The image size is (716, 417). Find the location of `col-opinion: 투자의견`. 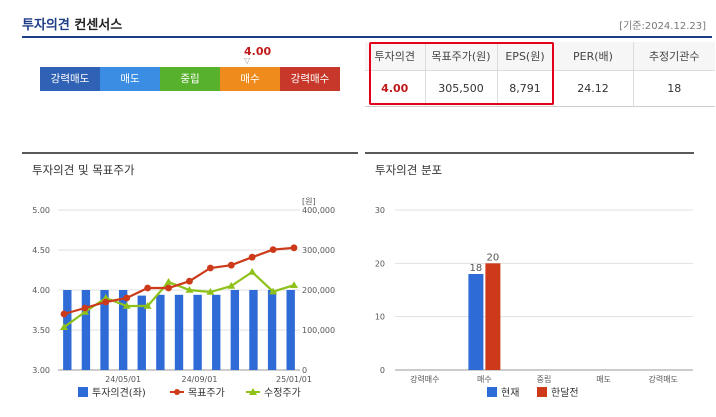

col-opinion: 투자의견 is located at coordinates (395, 56).